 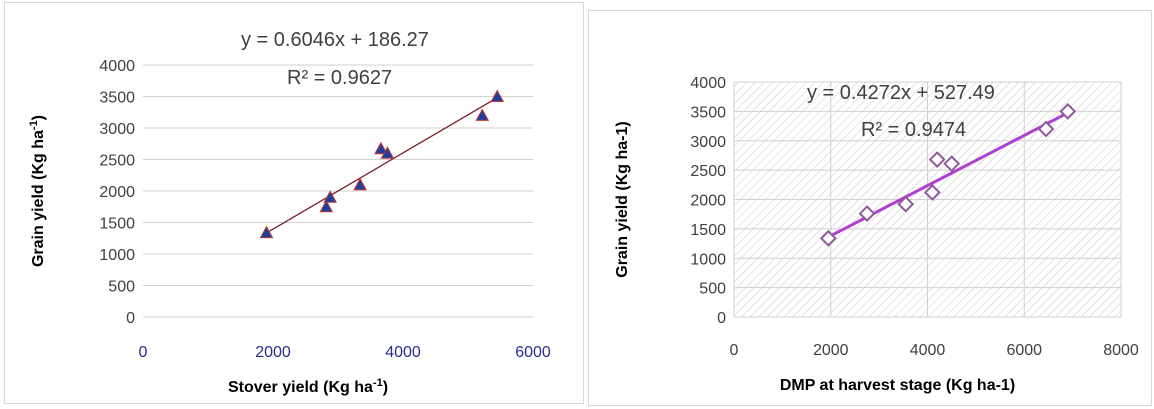 I want to click on r-squared-label: R² = 0.9627, so click(x=339, y=78).